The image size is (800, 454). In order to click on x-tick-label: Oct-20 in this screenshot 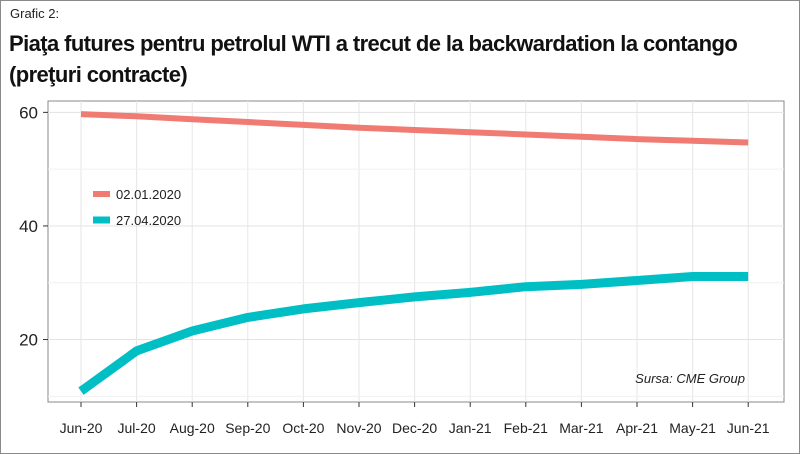, I will do `click(303, 428)`.